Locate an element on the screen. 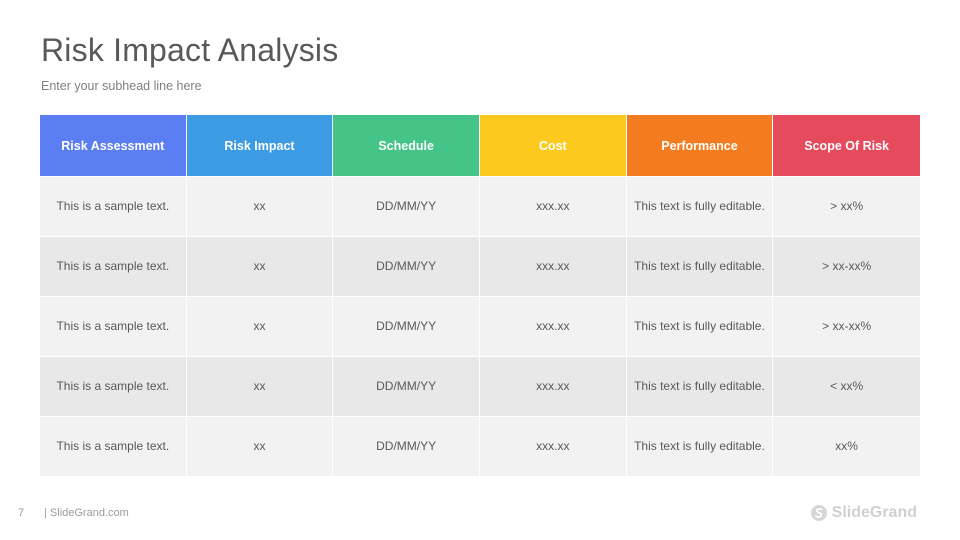 Image resolution: width=960 pixels, height=540 pixels. footer-site-link: | SlideGrand.com is located at coordinates (86, 513).